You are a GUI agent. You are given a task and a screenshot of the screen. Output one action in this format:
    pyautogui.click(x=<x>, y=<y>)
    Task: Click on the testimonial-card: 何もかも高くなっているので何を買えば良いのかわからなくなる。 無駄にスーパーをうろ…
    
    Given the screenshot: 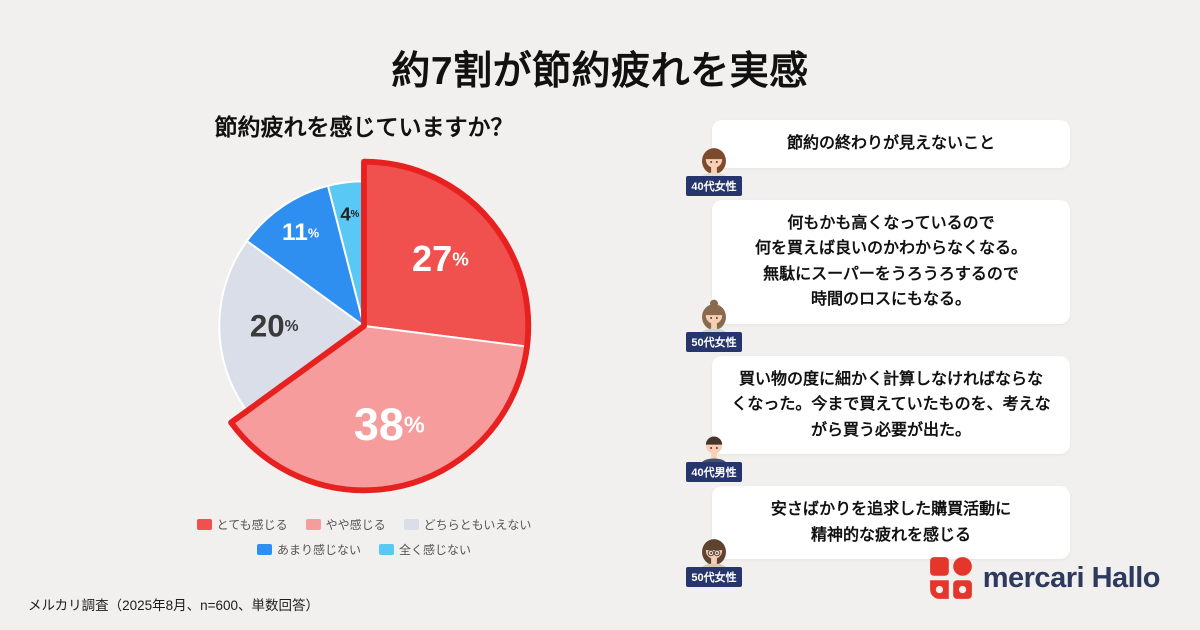 What is the action you would take?
    pyautogui.click(x=878, y=275)
    